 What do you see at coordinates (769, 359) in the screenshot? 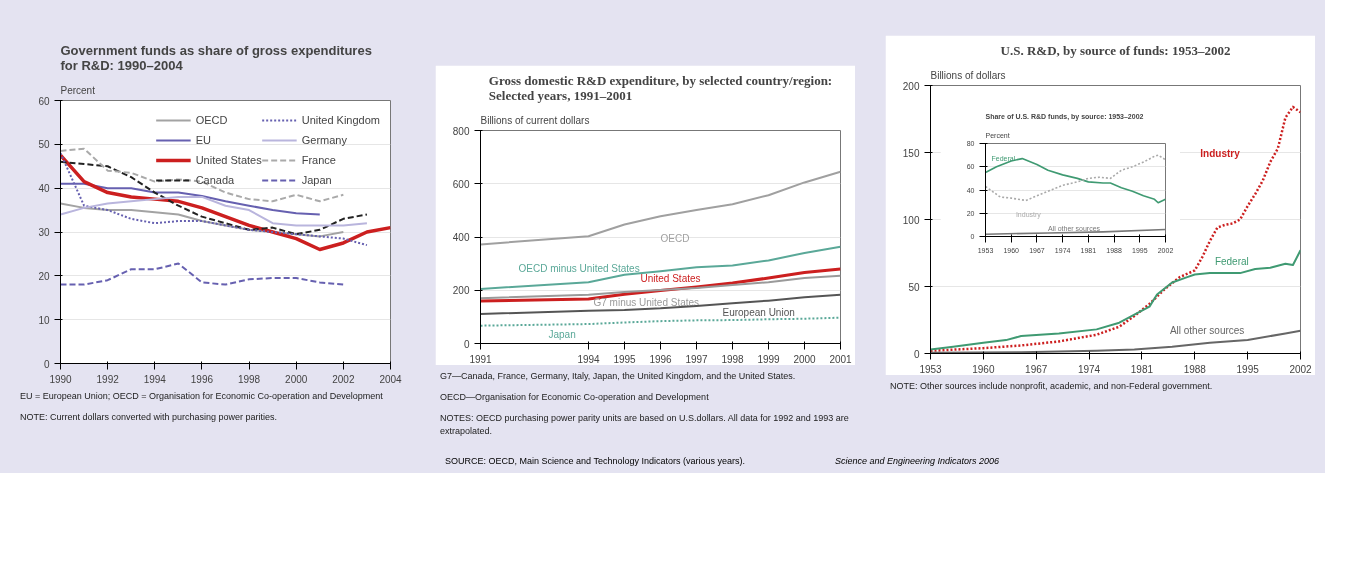
I see `x-tick-label: 1999` at bounding box center [769, 359].